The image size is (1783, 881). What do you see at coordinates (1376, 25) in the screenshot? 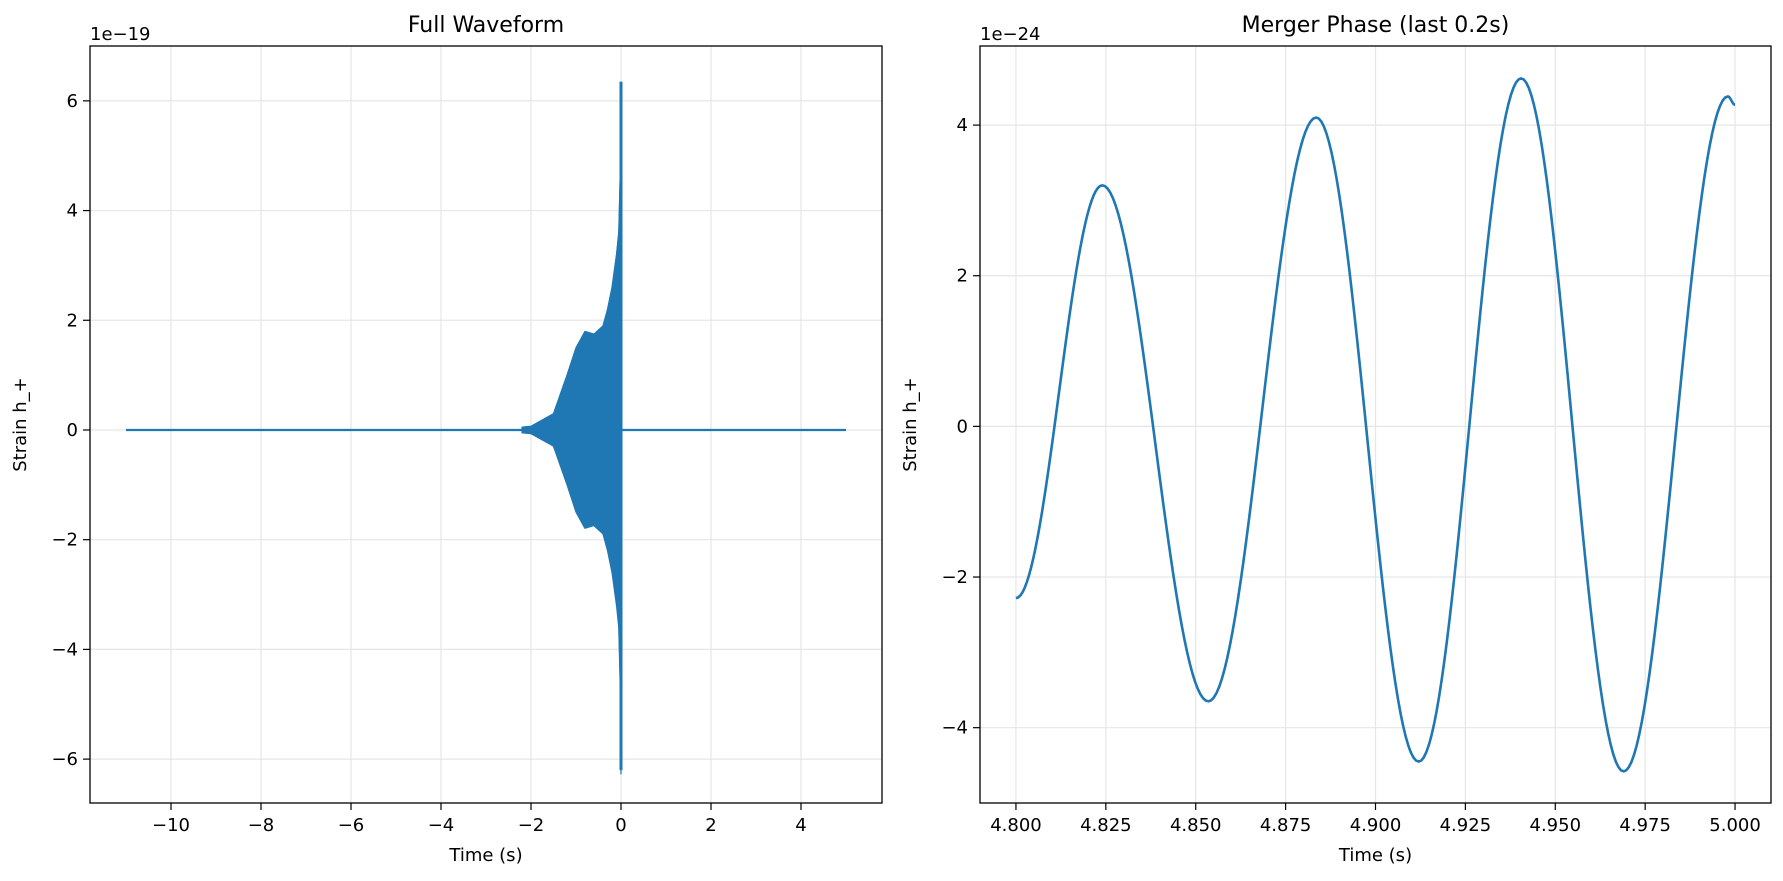
I see `chart-title: Merger Phase (last 0.2s)` at bounding box center [1376, 25].